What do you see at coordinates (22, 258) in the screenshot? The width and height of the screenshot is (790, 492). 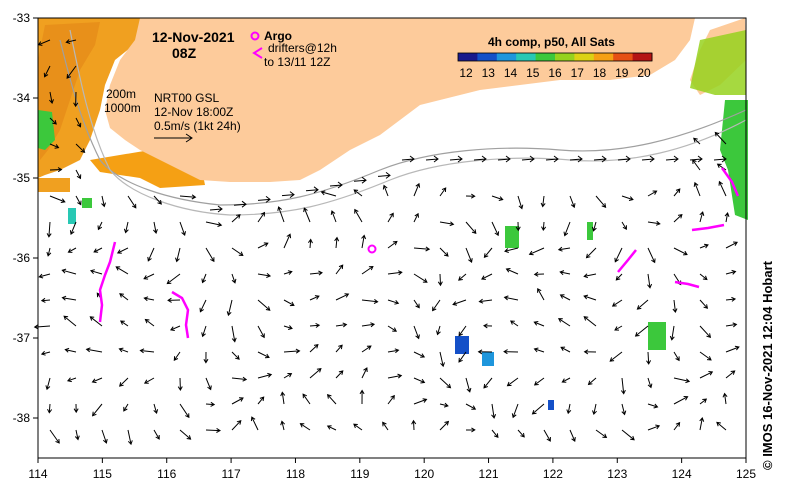 I see `y-tick-label: -36` at bounding box center [22, 258].